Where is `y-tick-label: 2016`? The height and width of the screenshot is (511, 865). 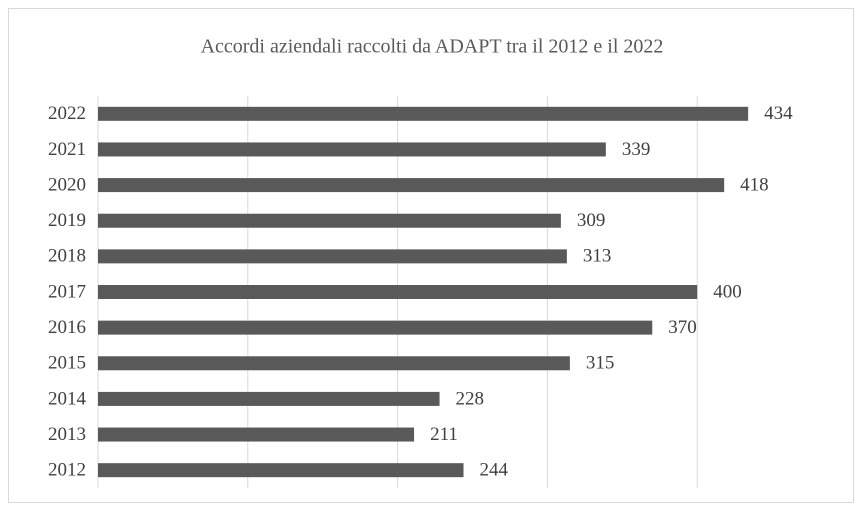
y-tick-label: 2016 is located at coordinates (67, 327).